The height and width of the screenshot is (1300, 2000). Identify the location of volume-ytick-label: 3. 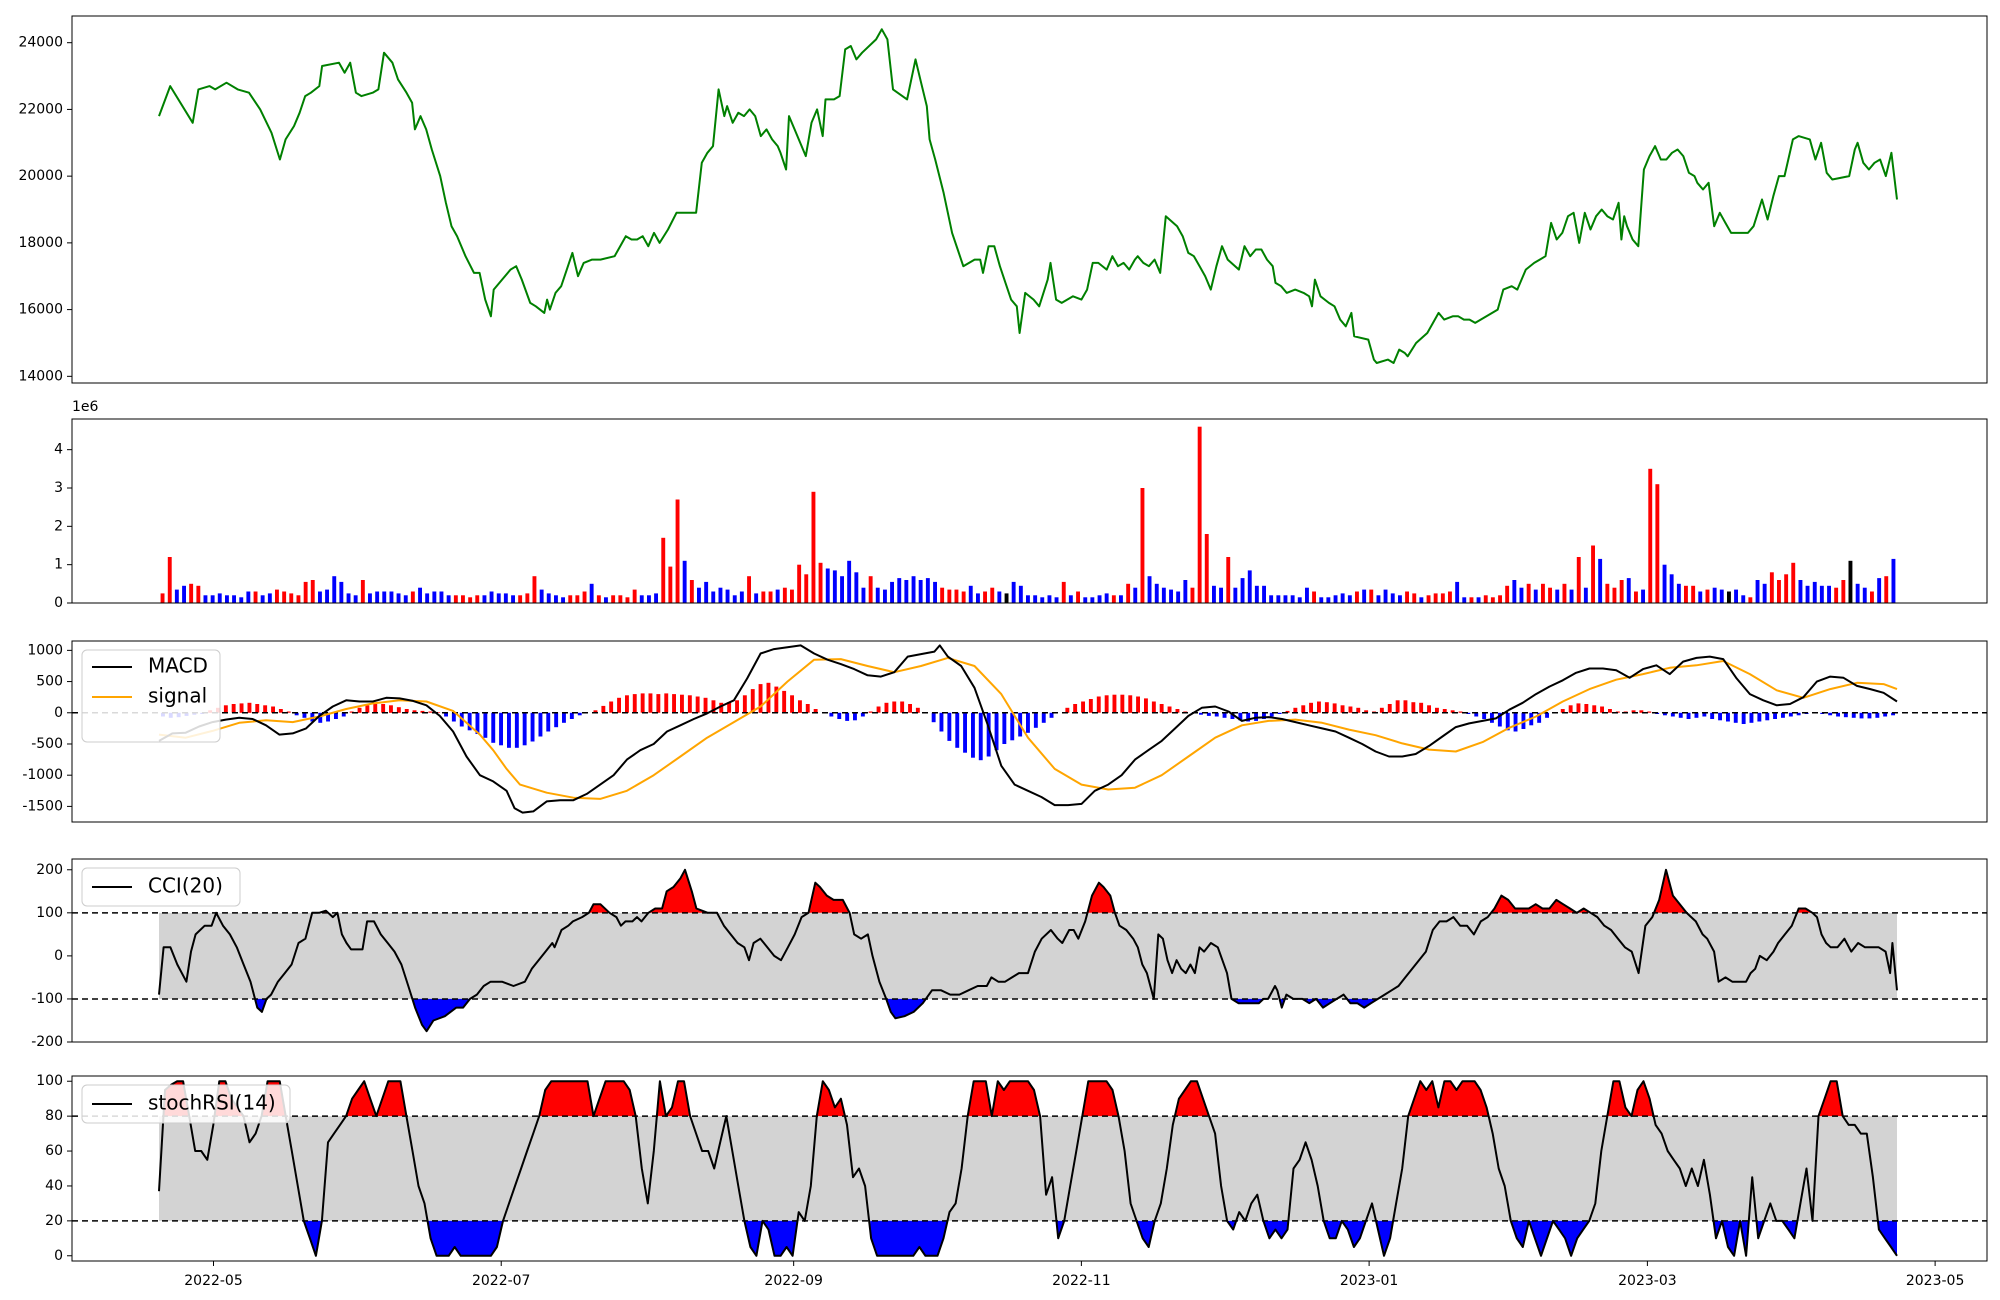
(58, 488).